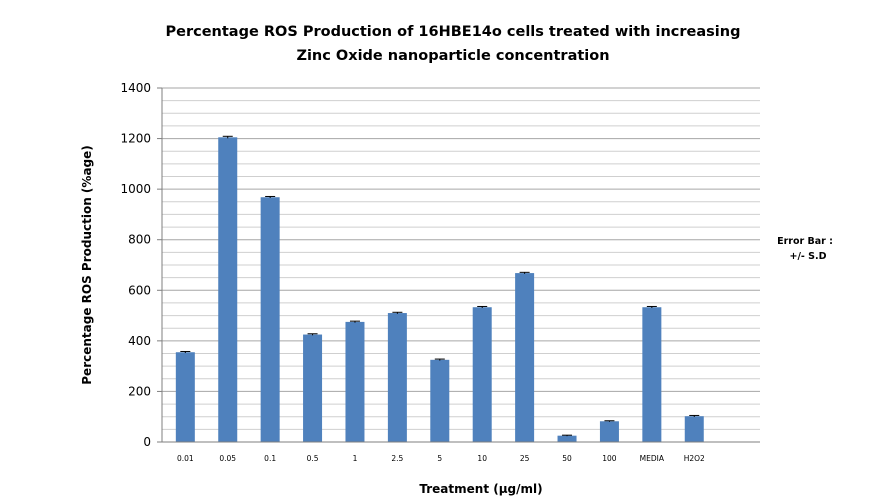 This screenshot has width=888, height=499. Describe the element at coordinates (807, 256) in the screenshot. I see `error-bar-note-line-2: +/- S.D` at that location.